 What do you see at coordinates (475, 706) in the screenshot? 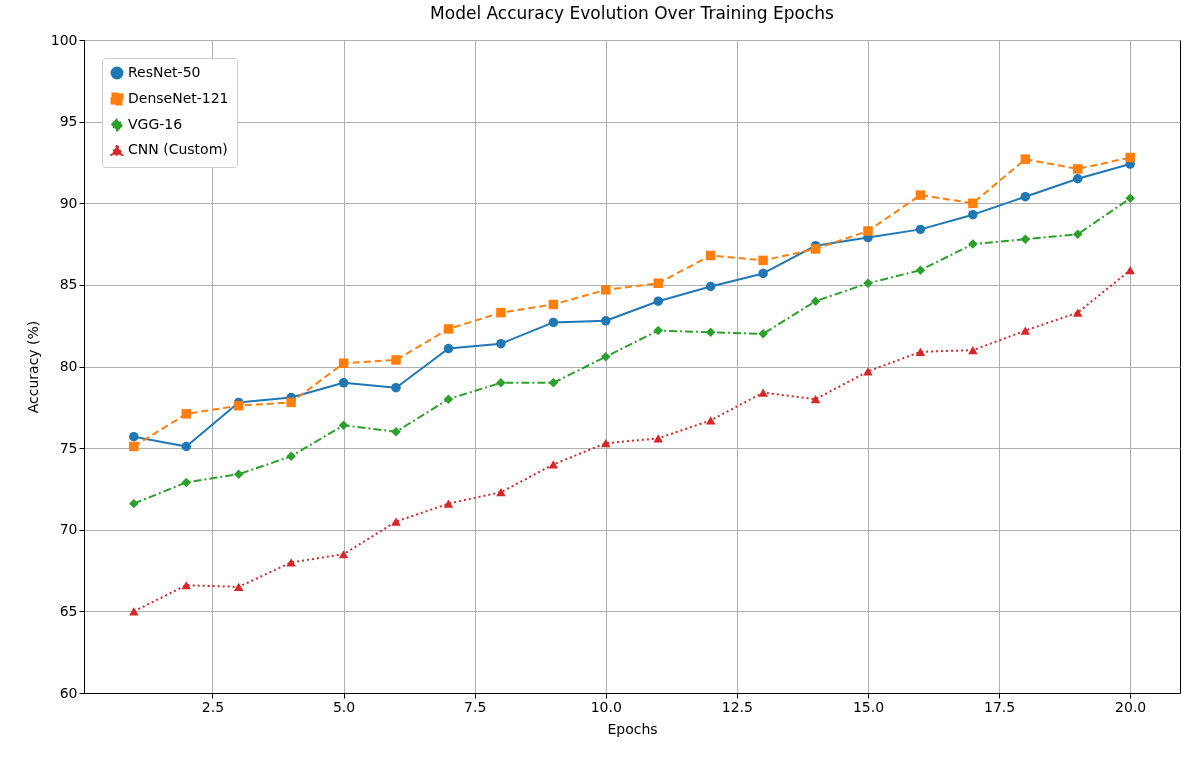
I see `x-tick-label: 7.5` at bounding box center [475, 706].